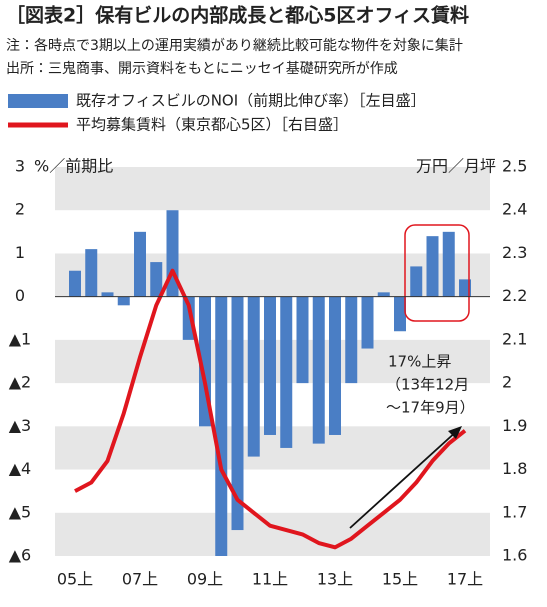 This screenshot has height=607, width=547. Describe the element at coordinates (430, 408) in the screenshot. I see `annotation: 〜17年9月）` at that location.